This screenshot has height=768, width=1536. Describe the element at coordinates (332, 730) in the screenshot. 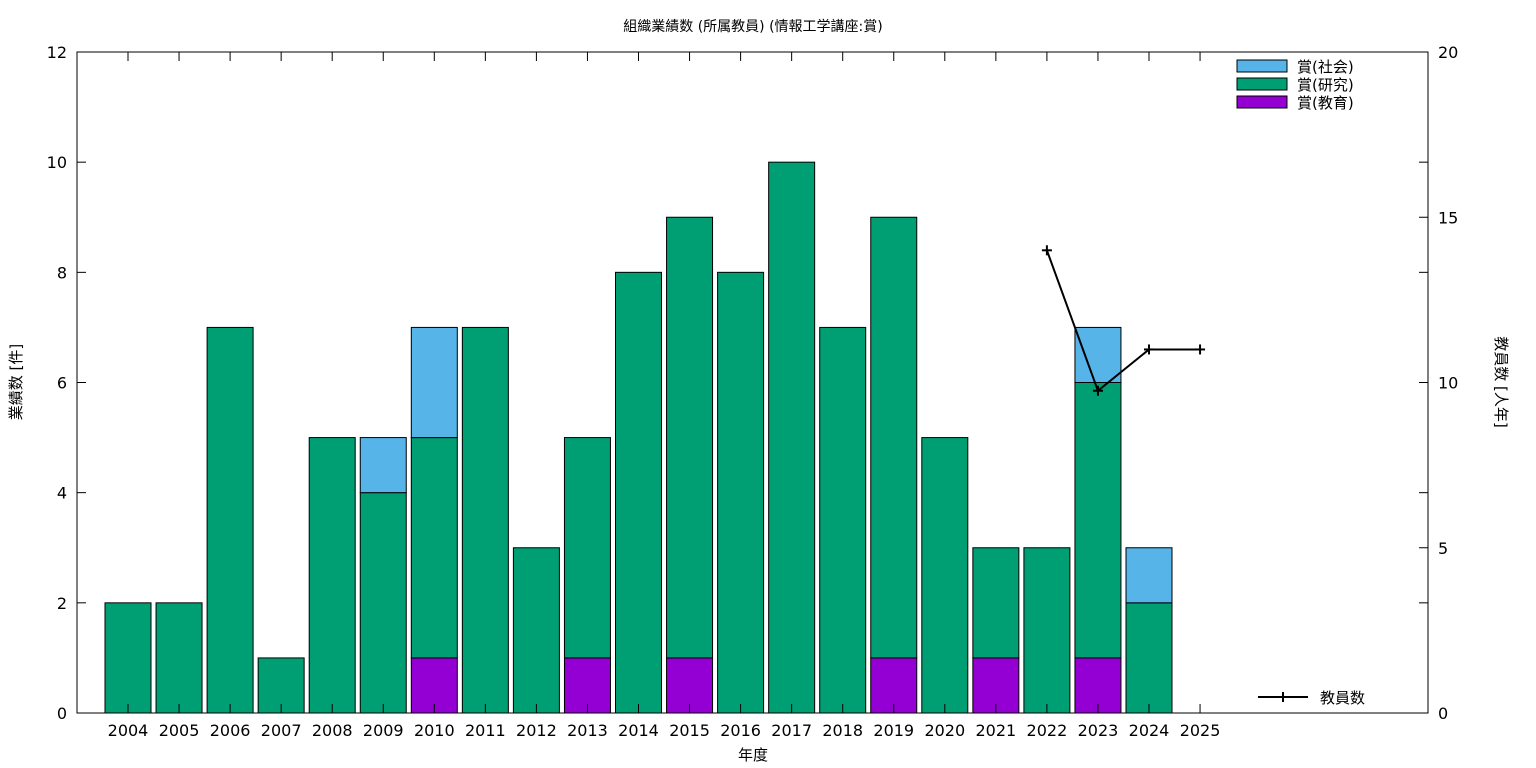

I see `x-tick-label-2008: 2008` at that location.